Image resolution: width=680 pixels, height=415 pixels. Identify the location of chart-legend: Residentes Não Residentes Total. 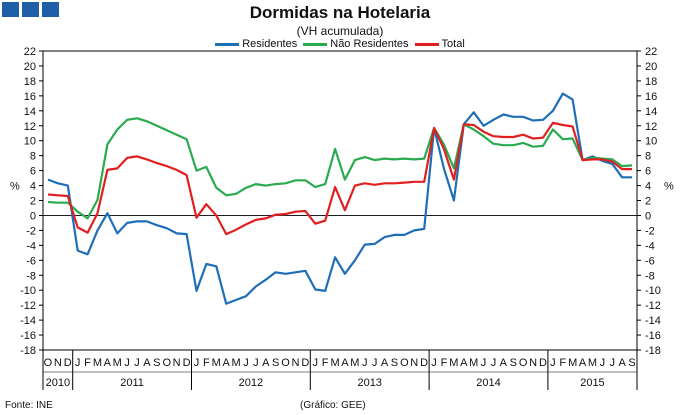
(340, 44).